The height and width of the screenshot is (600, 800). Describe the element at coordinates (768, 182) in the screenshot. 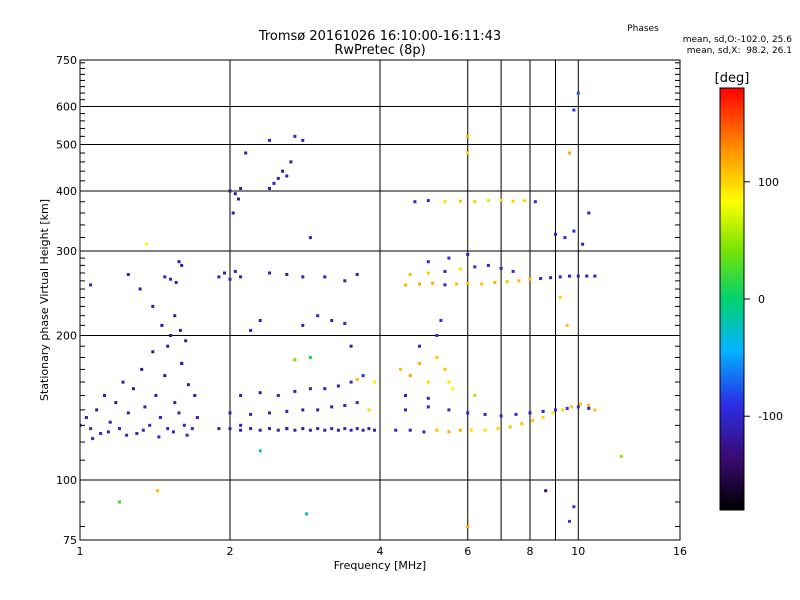

I see `colorbar-tick-label: 100` at that location.